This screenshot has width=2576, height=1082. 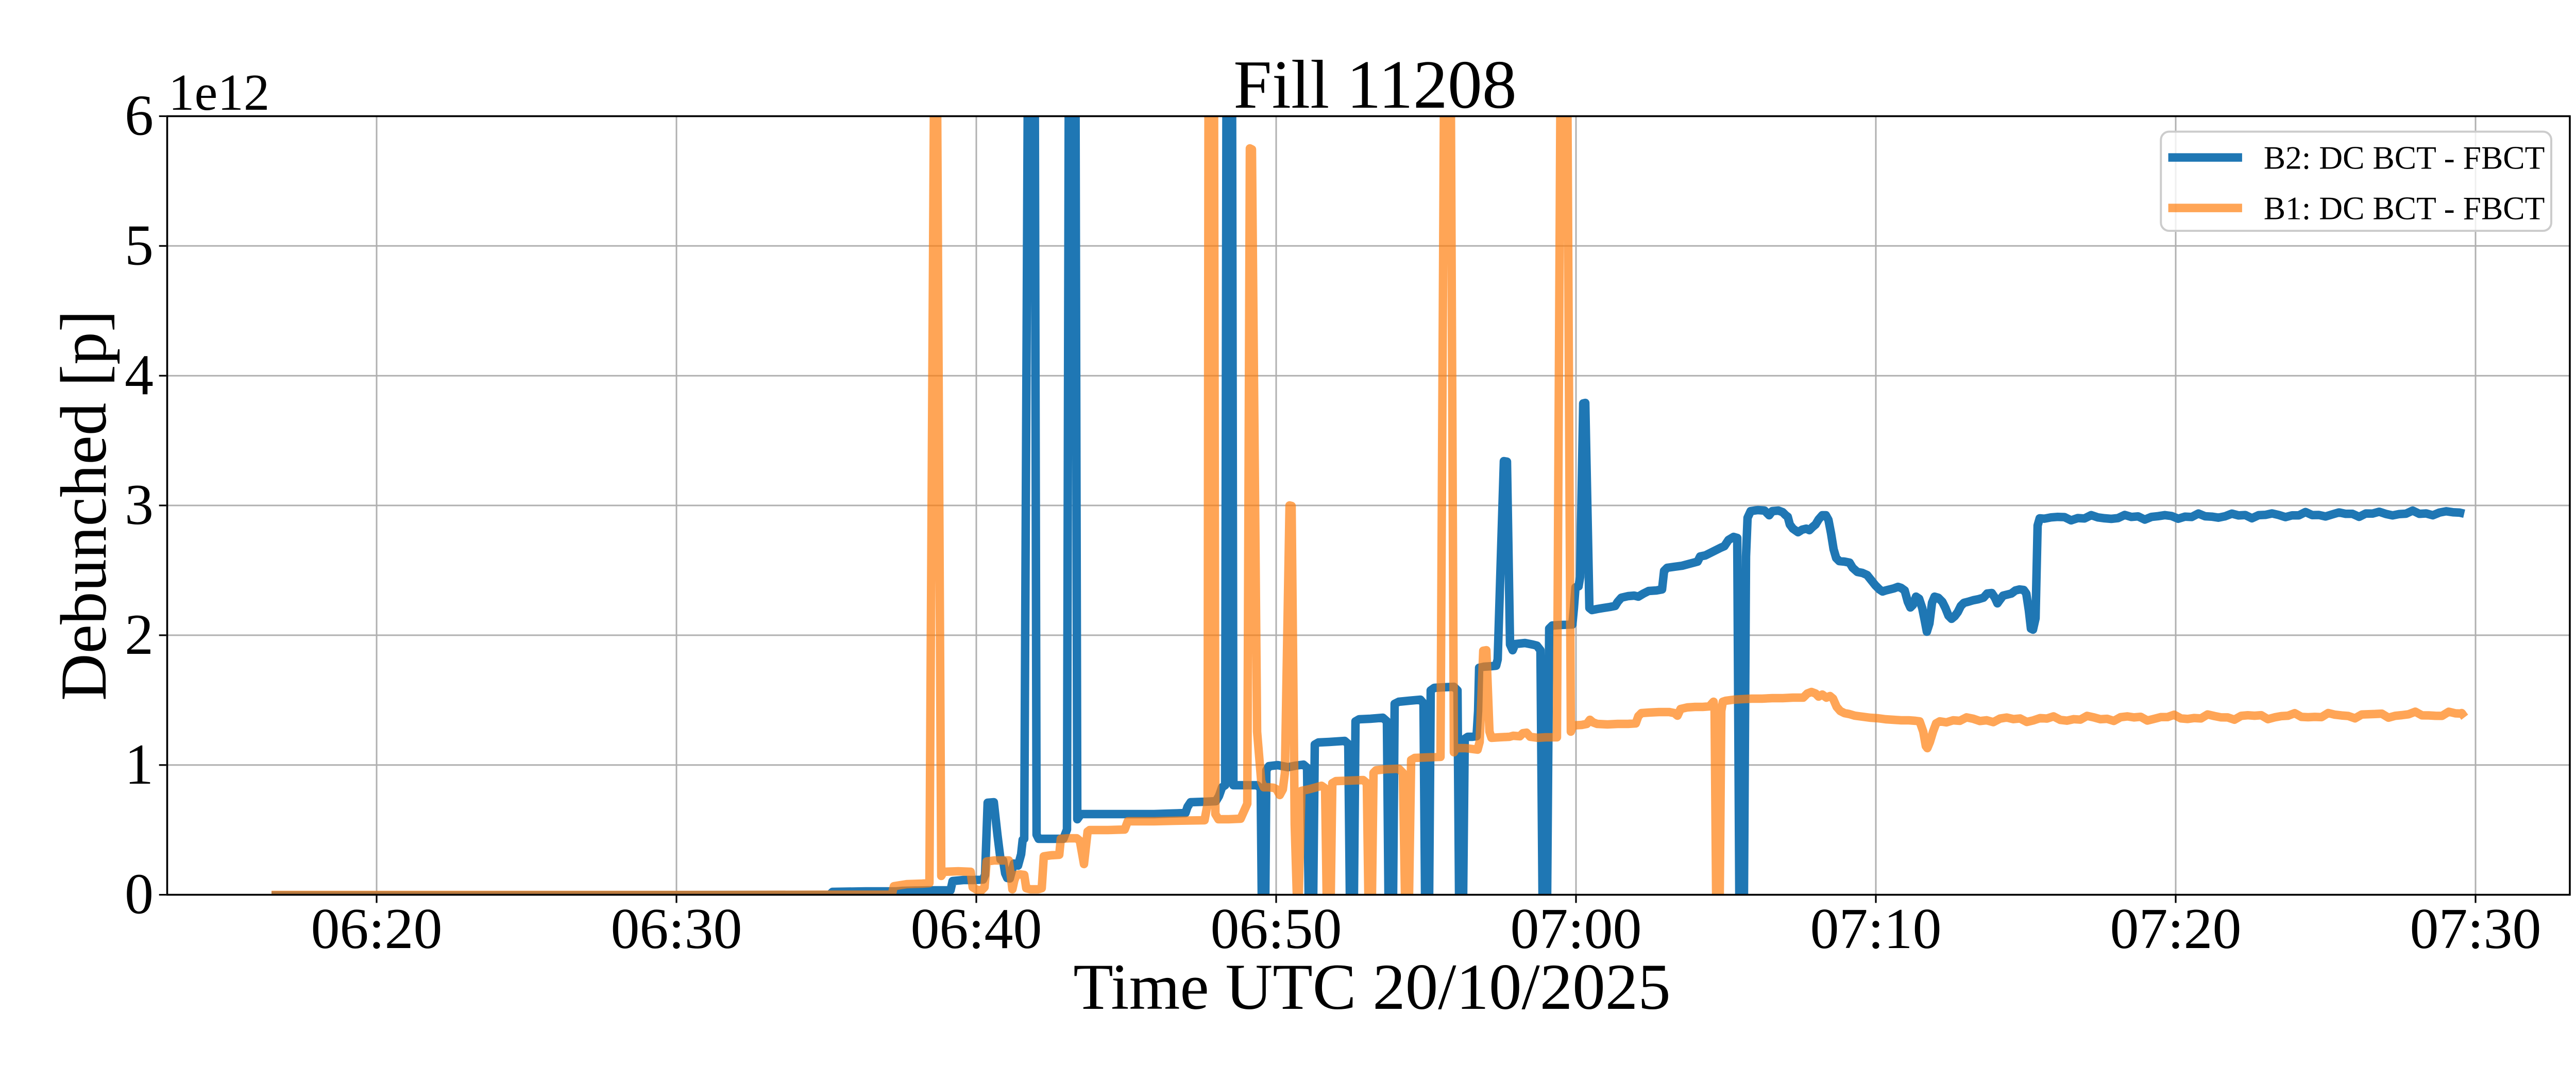 I want to click on svg-text: 5, so click(x=139, y=245).